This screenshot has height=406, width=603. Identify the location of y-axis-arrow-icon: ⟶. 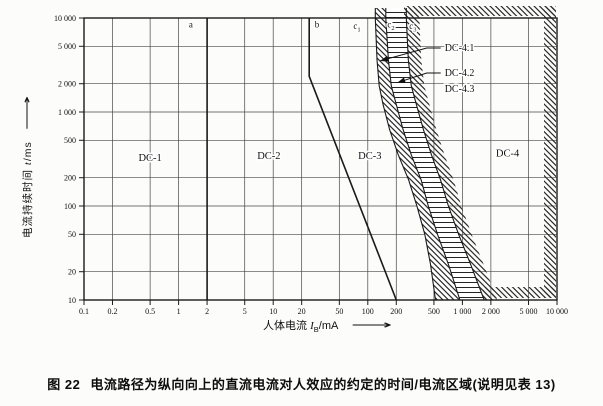
(27, 112).